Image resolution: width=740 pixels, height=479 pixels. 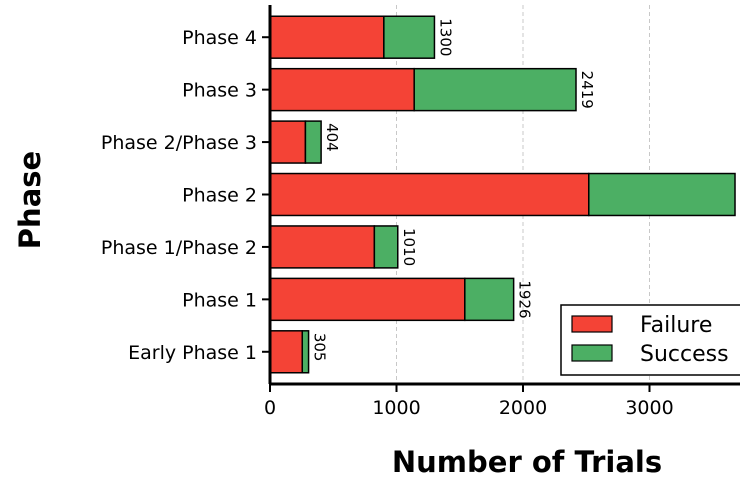 I want to click on total-data-label: 2419, so click(x=587, y=90).